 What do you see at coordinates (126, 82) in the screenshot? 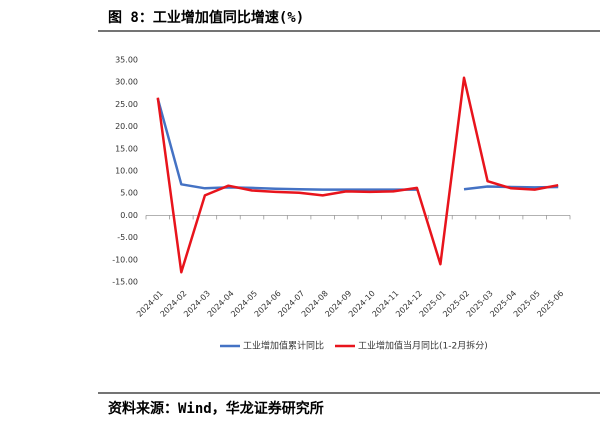
I see `y-tick-label: 30.00` at bounding box center [126, 82].